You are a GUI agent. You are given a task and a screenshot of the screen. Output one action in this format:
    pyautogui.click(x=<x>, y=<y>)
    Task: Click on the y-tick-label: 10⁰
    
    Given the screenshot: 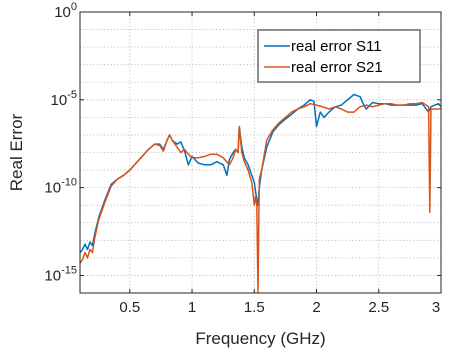 What is the action you would take?
    pyautogui.click(x=65, y=11)
    